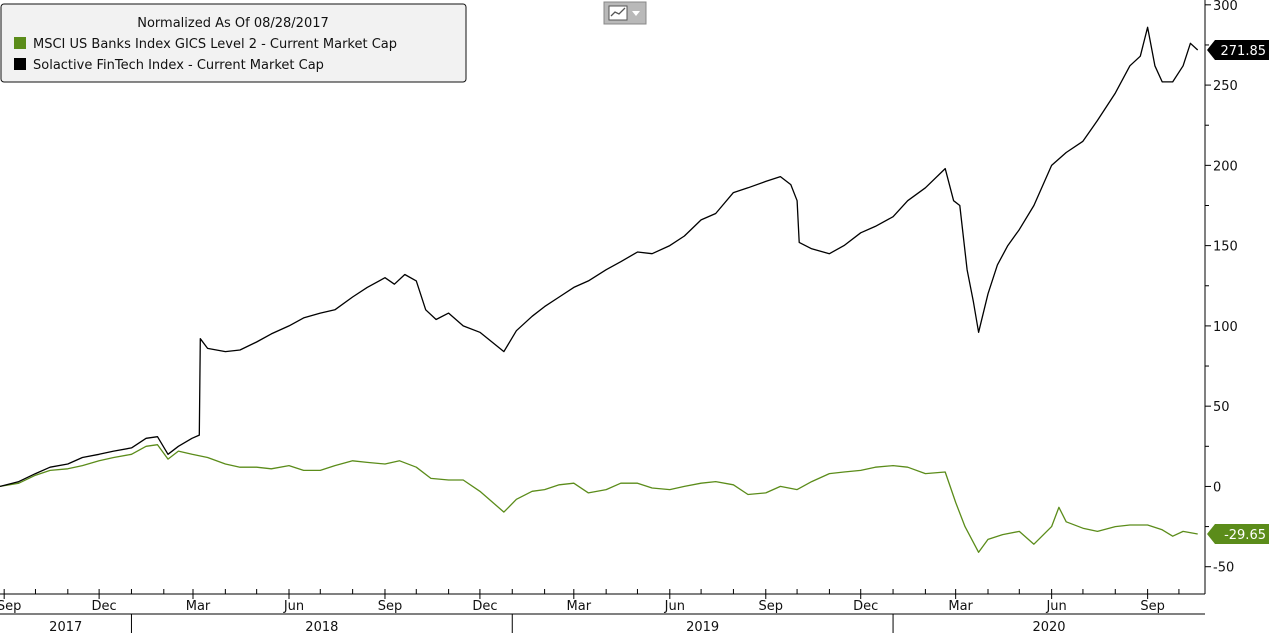 The height and width of the screenshot is (633, 1269). What do you see at coordinates (1221, 288) in the screenshot?
I see `y-axis: -50 0 50 100 150 200 250 300` at bounding box center [1221, 288].